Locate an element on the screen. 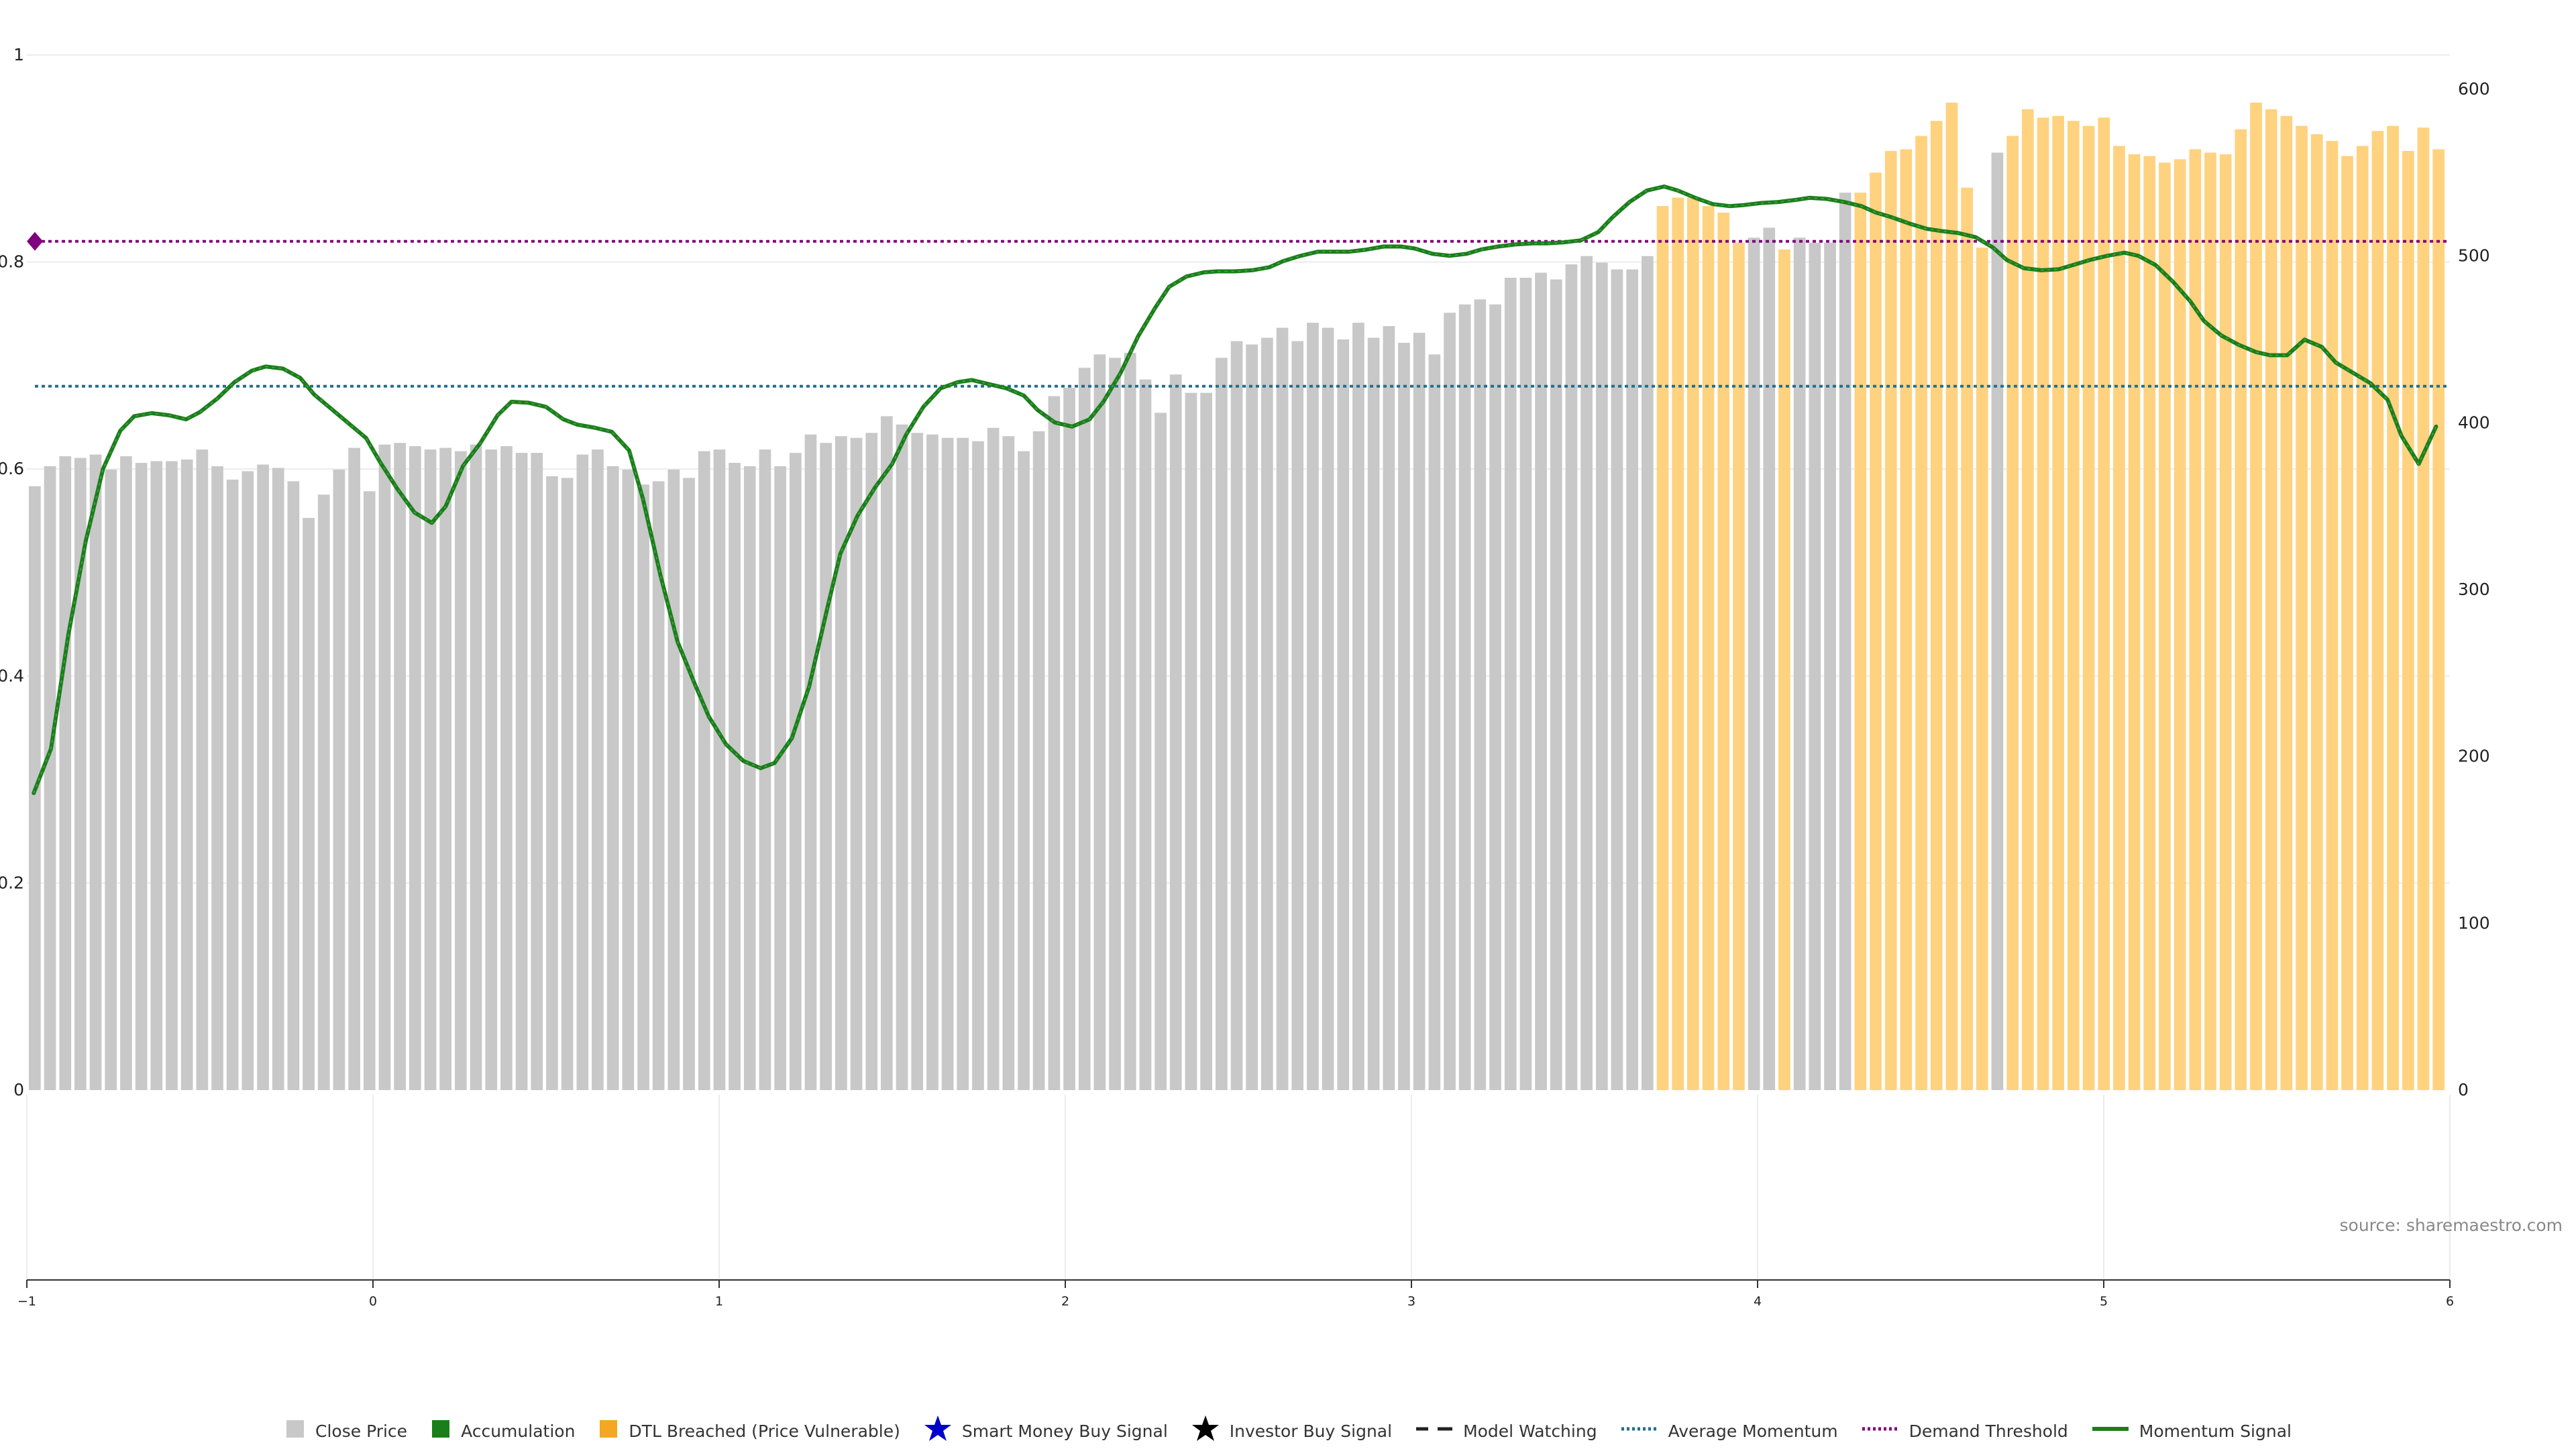 The height and width of the screenshot is (1449, 2576). right-tick-label: 200 is located at coordinates (2474, 756).